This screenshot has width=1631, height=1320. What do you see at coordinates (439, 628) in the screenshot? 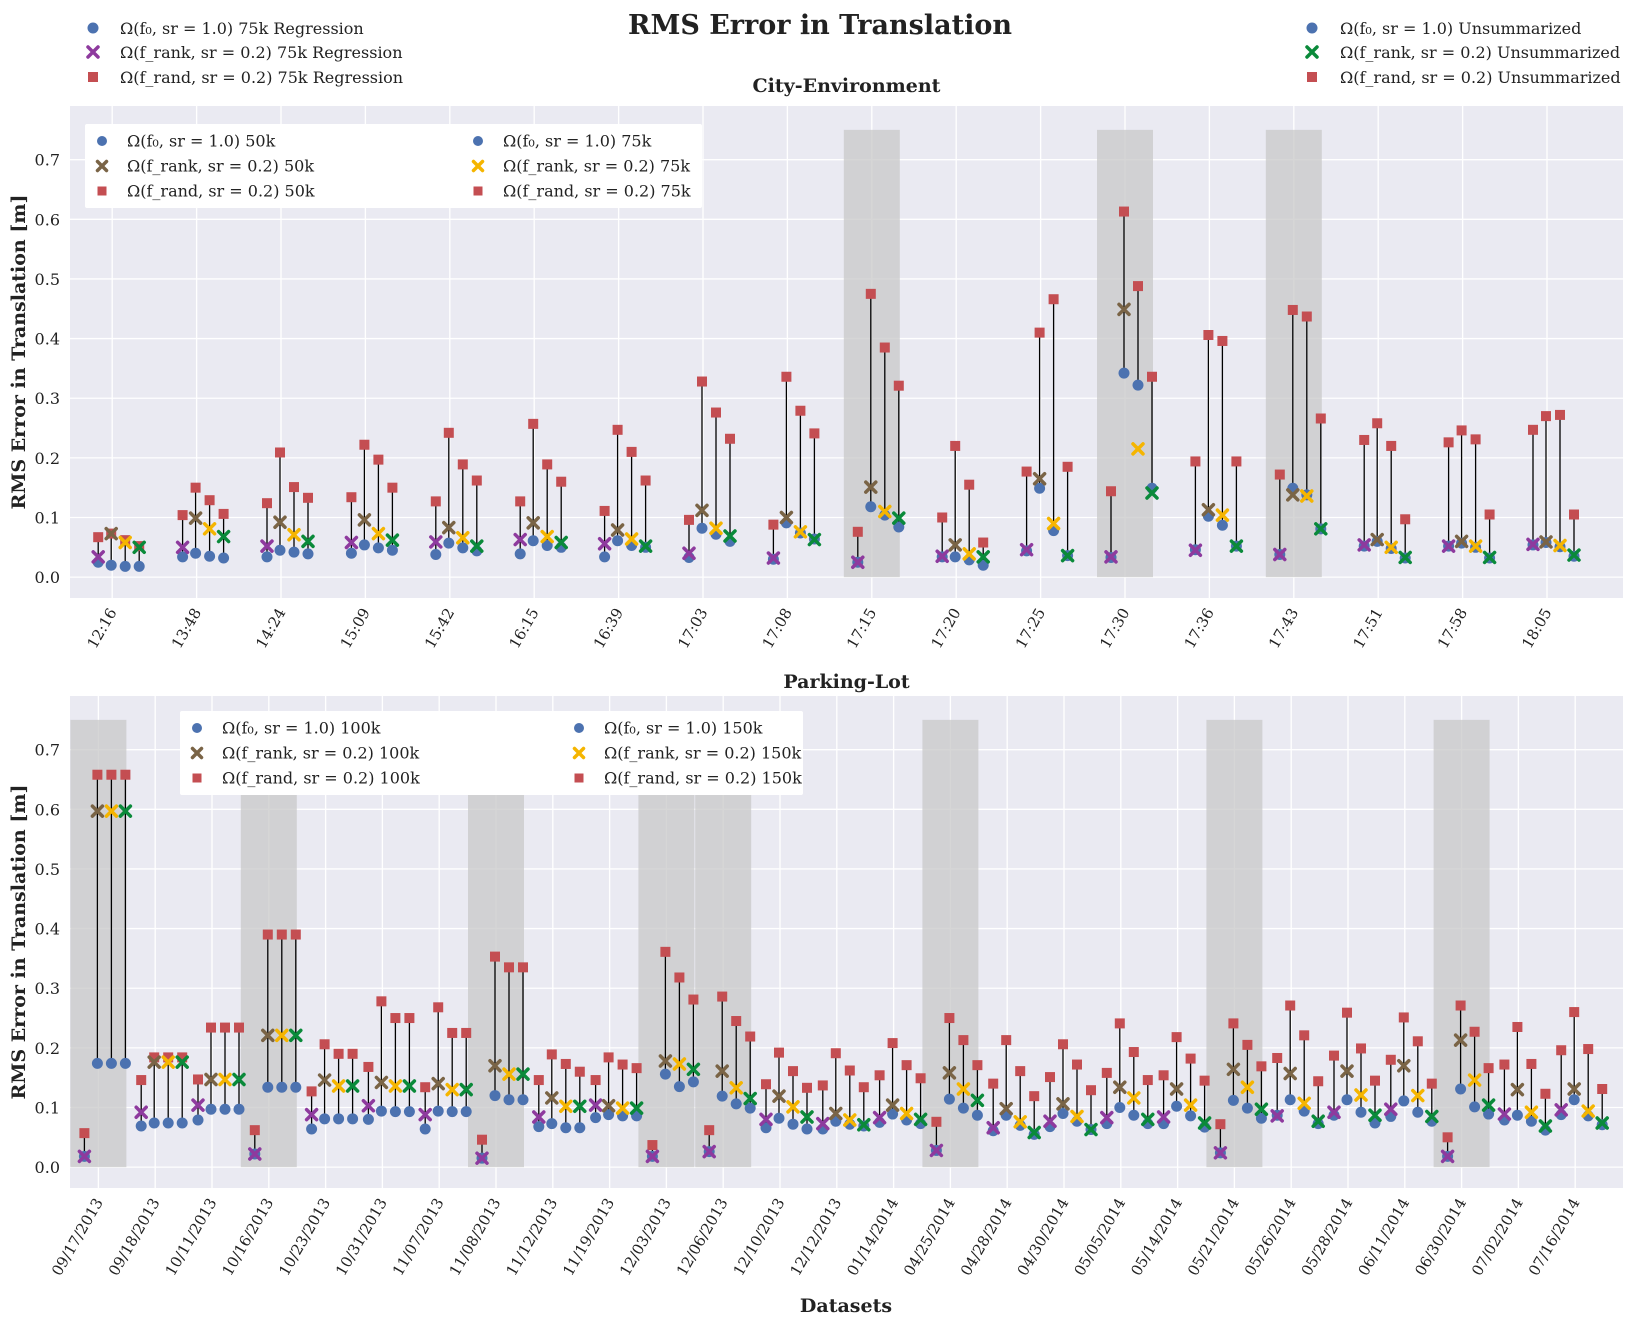
I see `x-tick-label: 15:42` at bounding box center [439, 628].